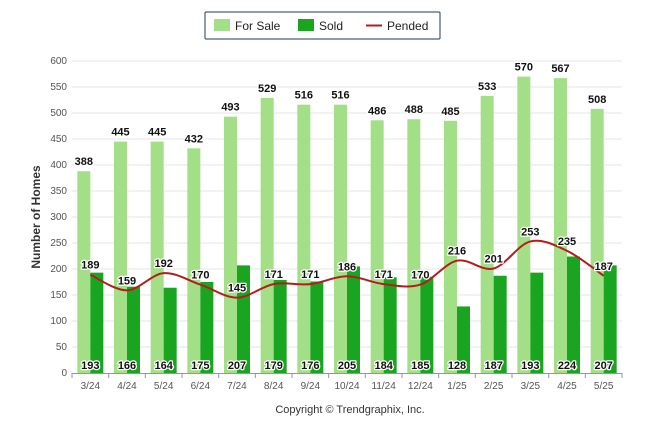  I want to click on legend-item-pended: Pended, so click(397, 26).